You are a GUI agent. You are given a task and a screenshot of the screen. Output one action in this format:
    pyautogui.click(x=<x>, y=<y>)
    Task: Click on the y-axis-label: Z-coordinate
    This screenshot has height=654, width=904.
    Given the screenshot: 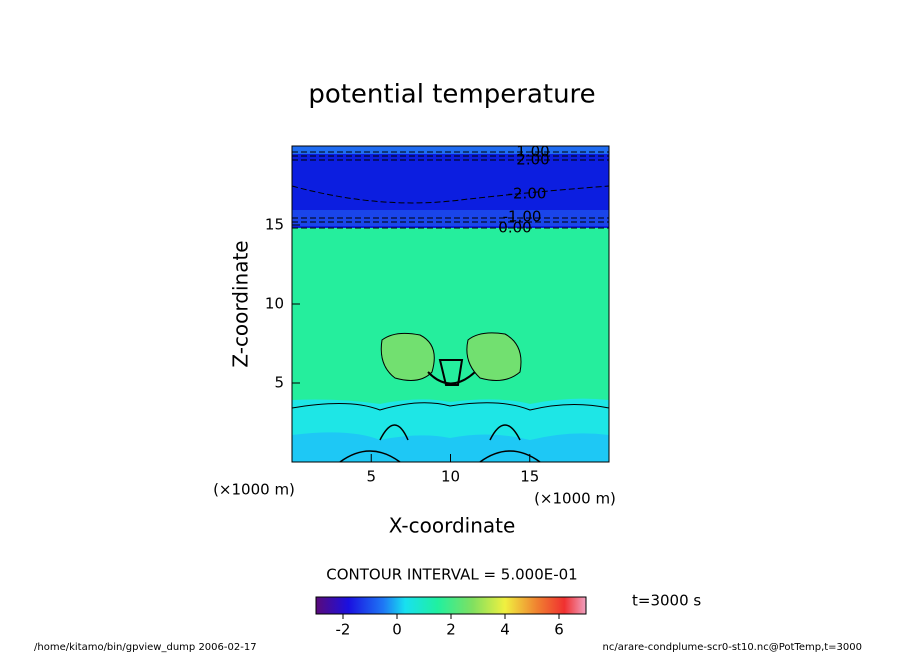 What is the action you would take?
    pyautogui.click(x=241, y=303)
    